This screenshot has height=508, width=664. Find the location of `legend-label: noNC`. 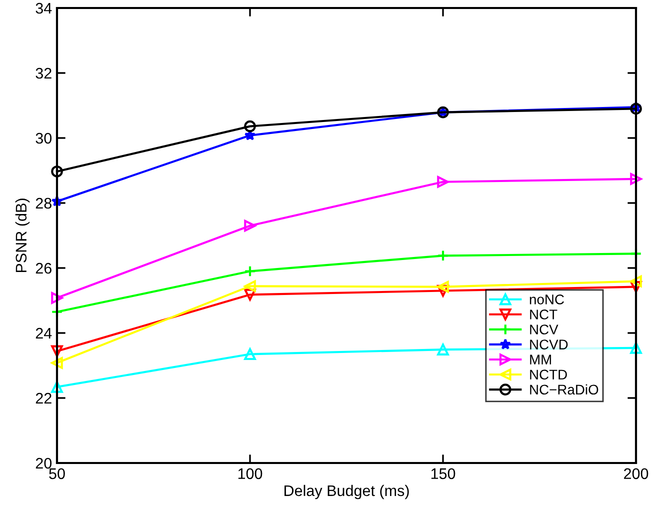

legend-label: noNC is located at coordinates (547, 299).